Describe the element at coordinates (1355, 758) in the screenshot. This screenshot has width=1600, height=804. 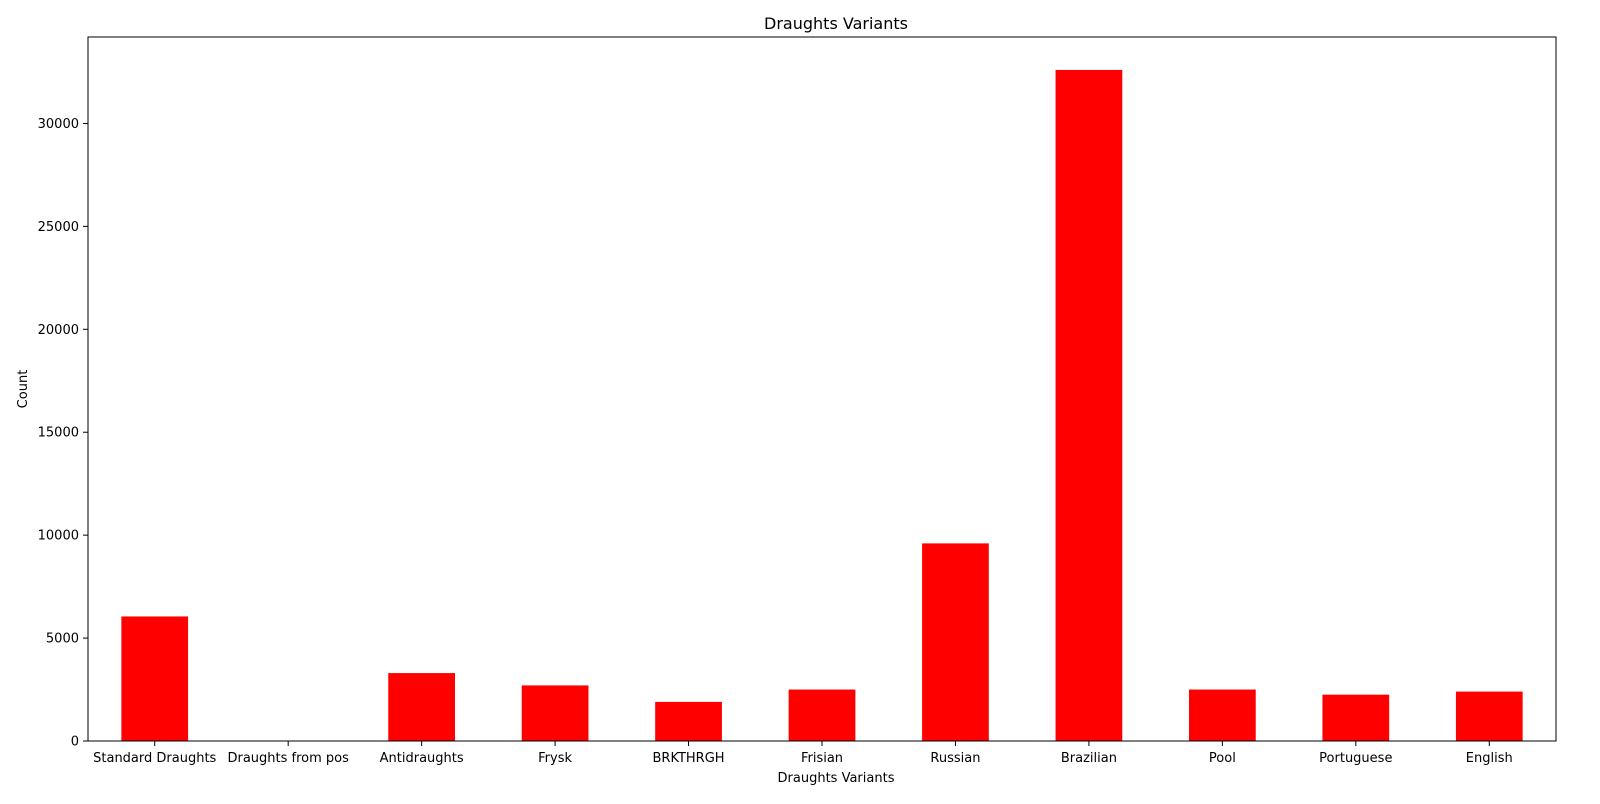
I see `x-tick-label: Portuguese` at that location.